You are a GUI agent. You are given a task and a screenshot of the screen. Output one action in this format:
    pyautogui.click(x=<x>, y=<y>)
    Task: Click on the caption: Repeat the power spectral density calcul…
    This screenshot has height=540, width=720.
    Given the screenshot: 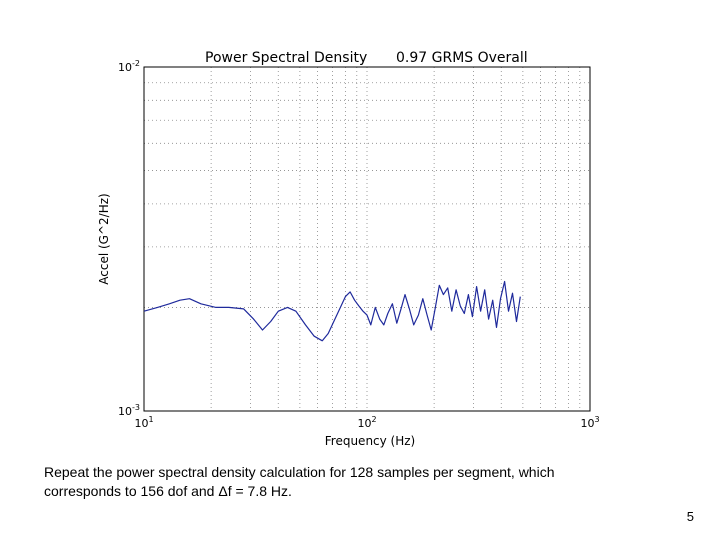 What is the action you would take?
    pyautogui.click(x=344, y=482)
    